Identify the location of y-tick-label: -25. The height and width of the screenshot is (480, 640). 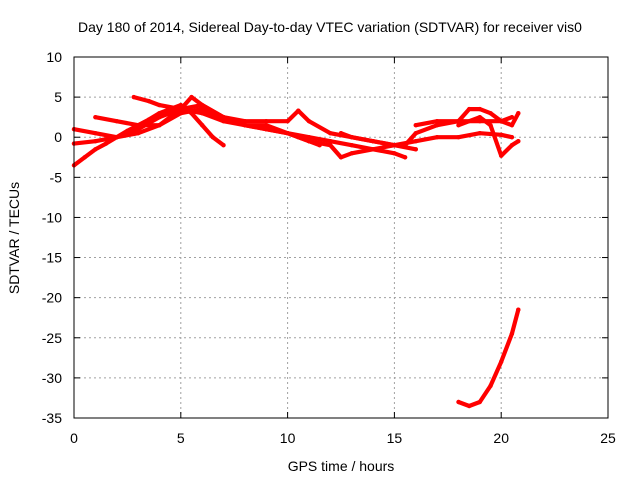
(52, 338).